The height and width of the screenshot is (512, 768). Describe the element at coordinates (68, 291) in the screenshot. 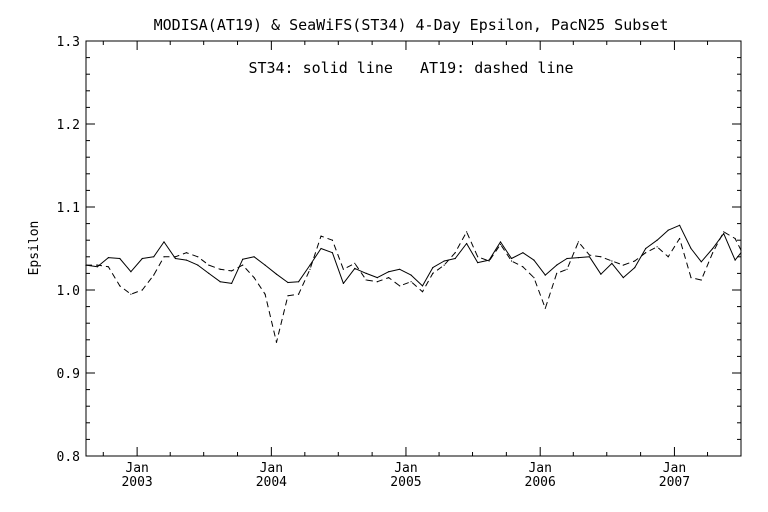

I see `y-tick-label: 1.0` at that location.